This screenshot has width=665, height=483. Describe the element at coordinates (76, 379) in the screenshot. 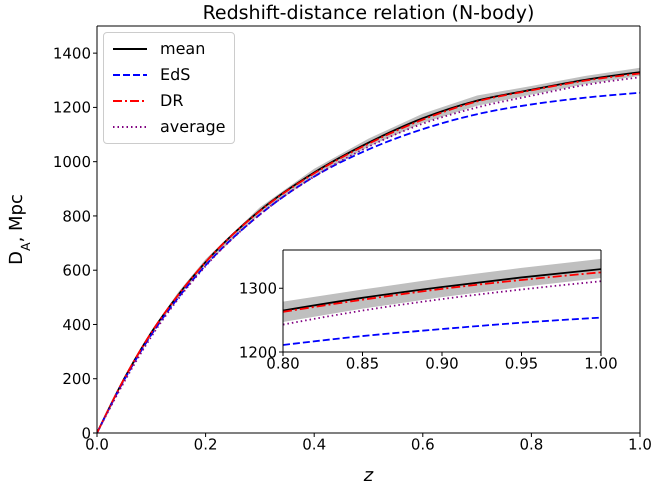

I see `y-tick-label: 200` at that location.